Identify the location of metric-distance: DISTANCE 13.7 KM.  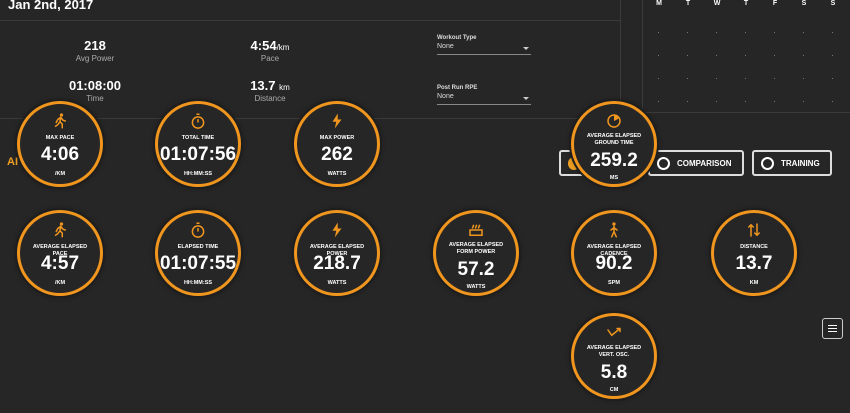
(754, 253).